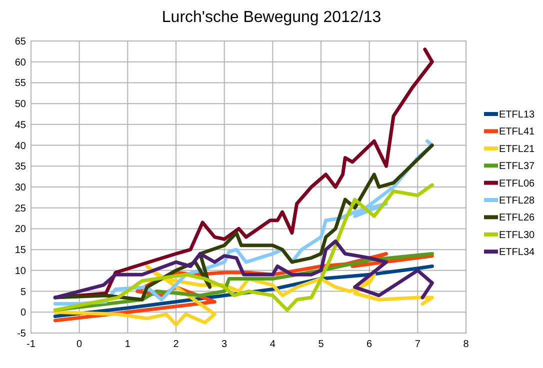  What do you see at coordinates (369, 344) in the screenshot?
I see `x-tick-label: 6` at bounding box center [369, 344].